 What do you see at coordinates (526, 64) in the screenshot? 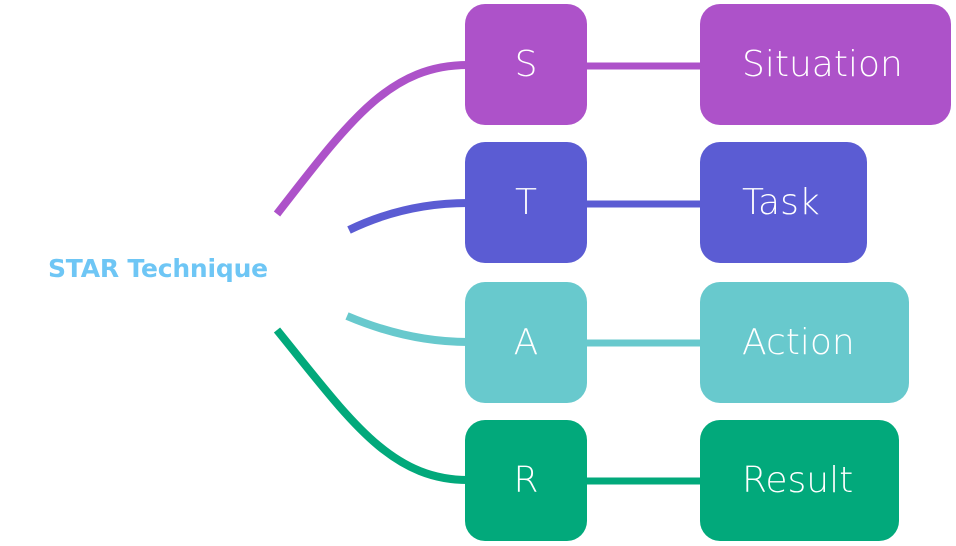
I see `letter-box-s: S` at bounding box center [526, 64].